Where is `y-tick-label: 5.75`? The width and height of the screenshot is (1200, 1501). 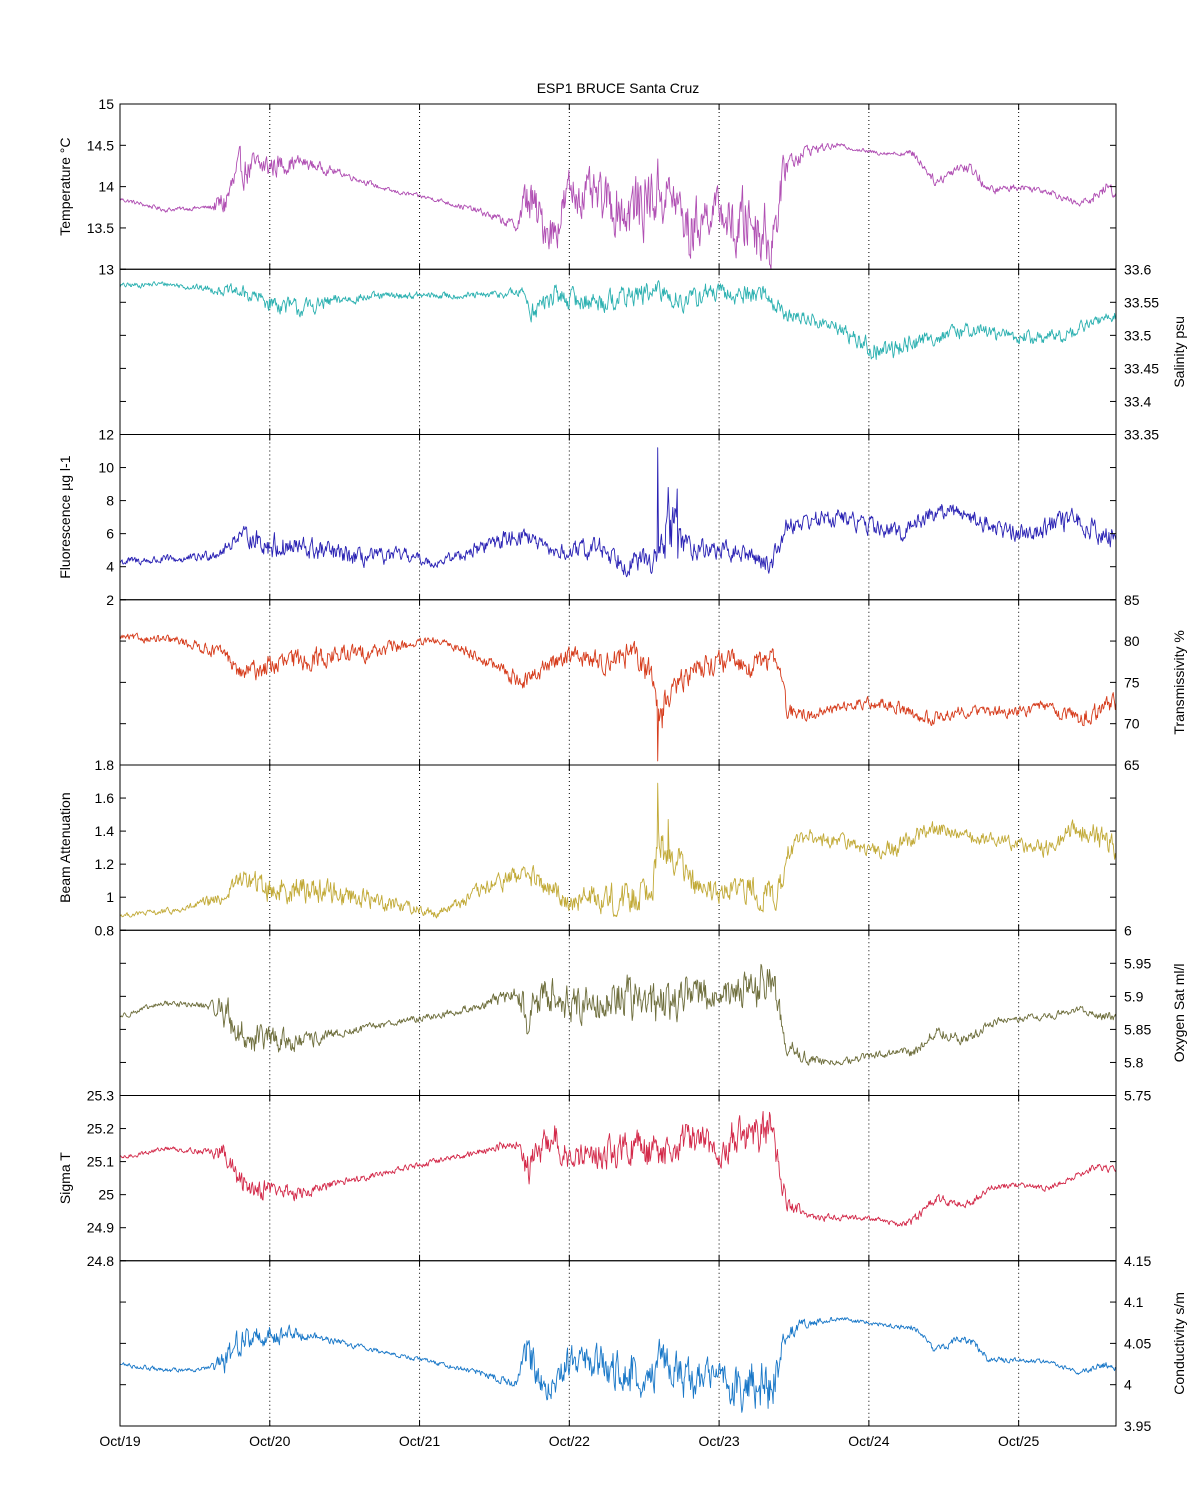 y-tick-label: 5.75 is located at coordinates (1137, 1096).